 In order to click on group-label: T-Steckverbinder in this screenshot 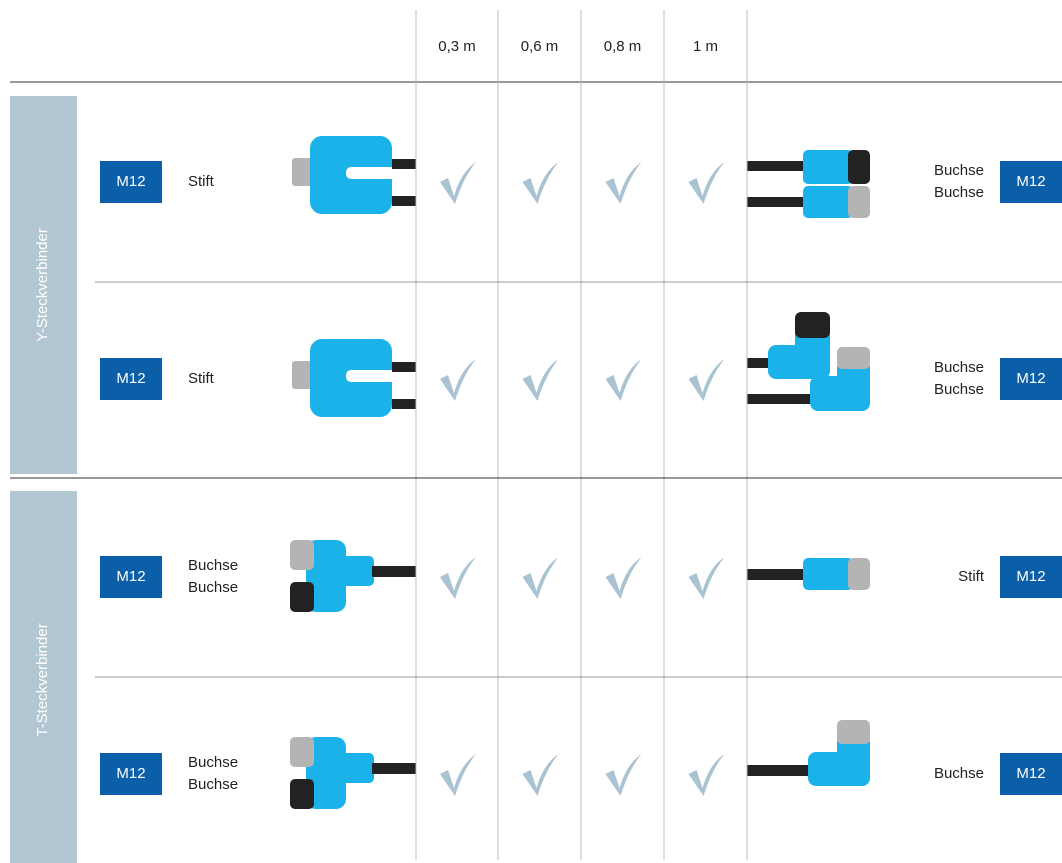, I will do `click(42, 679)`.